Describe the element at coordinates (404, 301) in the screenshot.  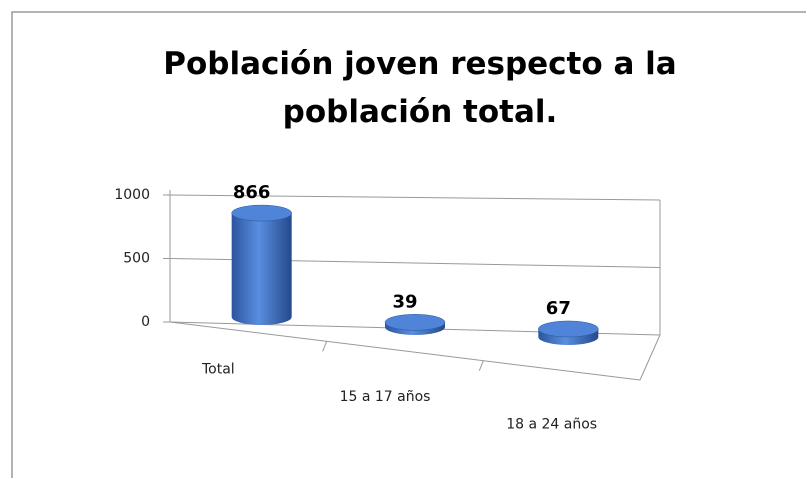
I see `data-label: 39` at that location.